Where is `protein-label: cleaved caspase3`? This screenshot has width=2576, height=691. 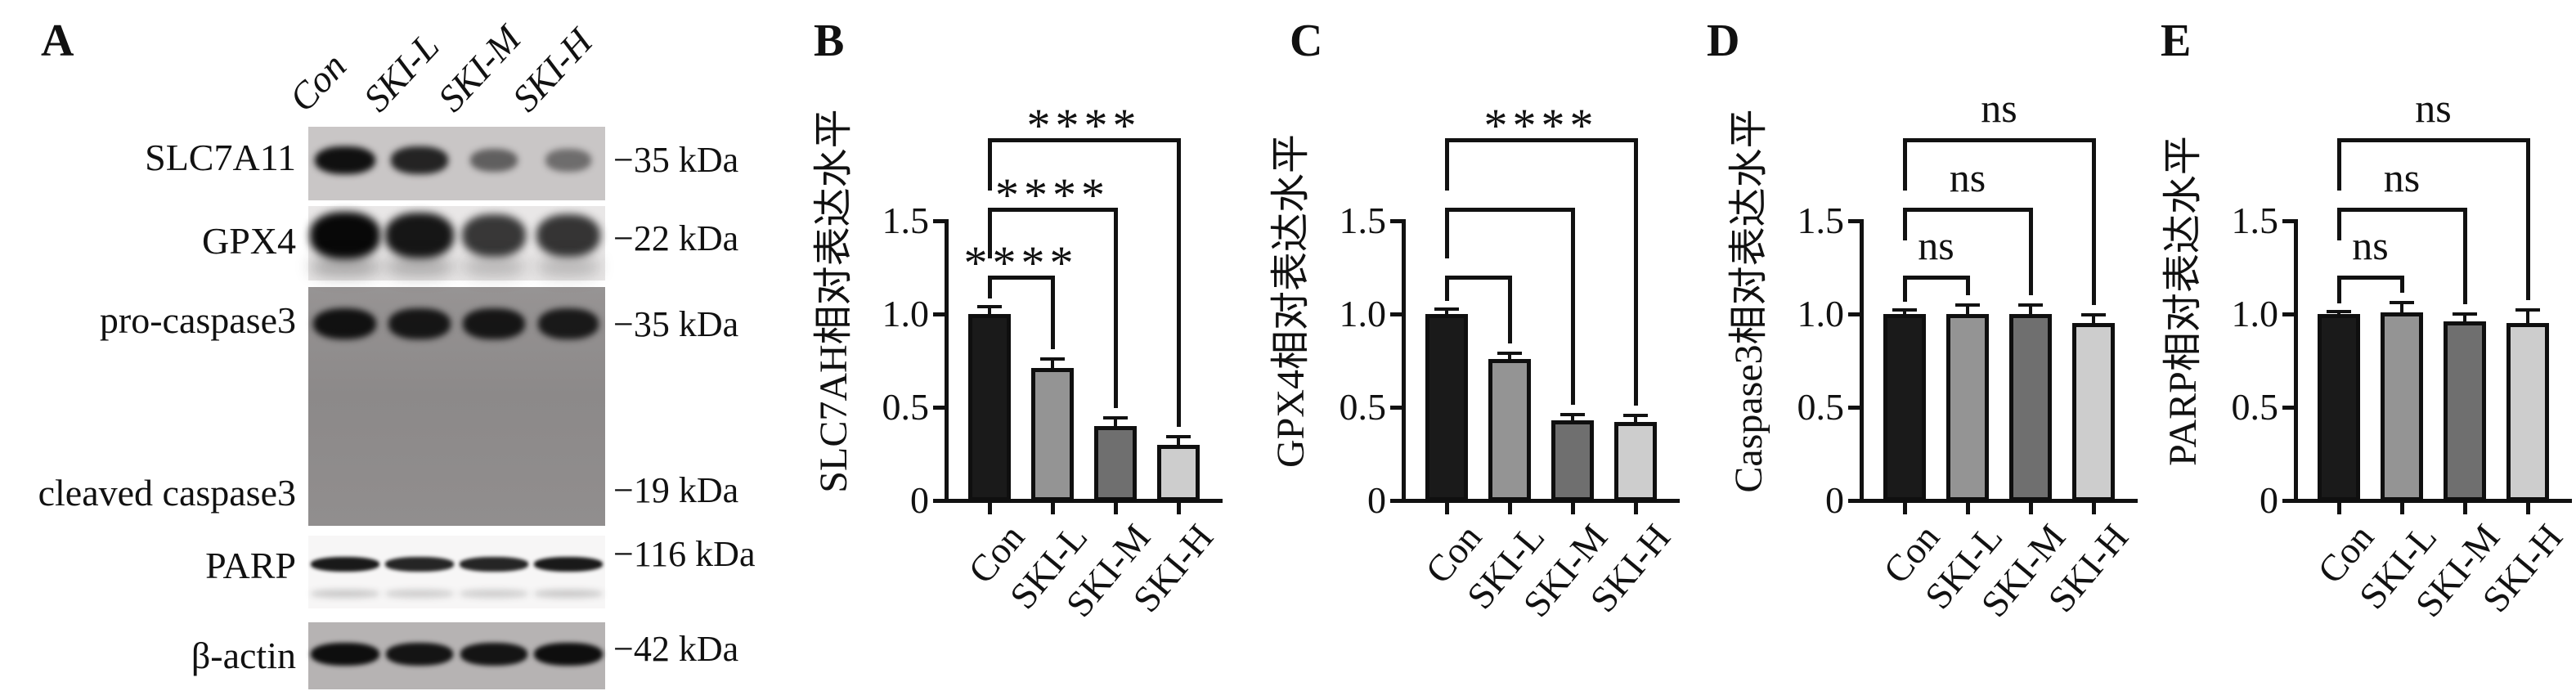 protein-label: cleaved caspase3 is located at coordinates (167, 493).